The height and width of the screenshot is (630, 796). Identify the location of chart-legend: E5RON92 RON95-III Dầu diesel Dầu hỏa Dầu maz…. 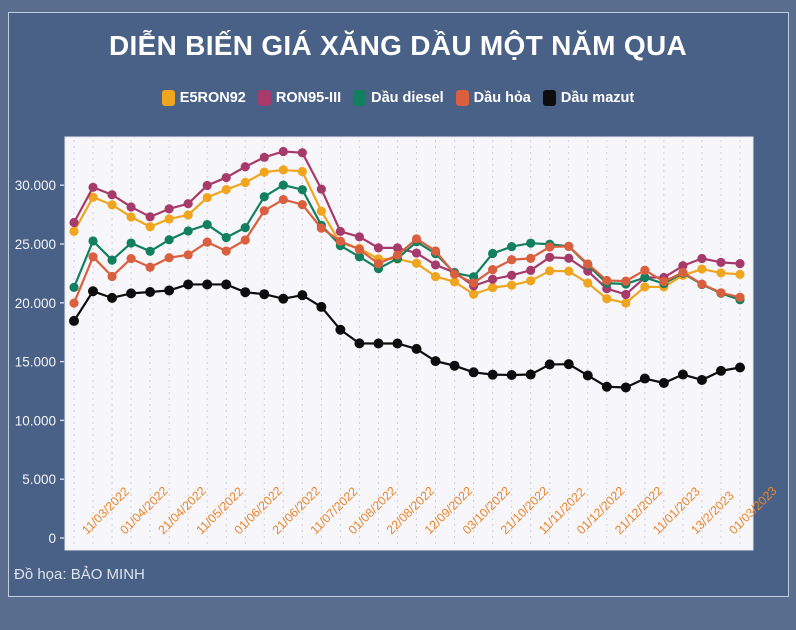
(398, 98).